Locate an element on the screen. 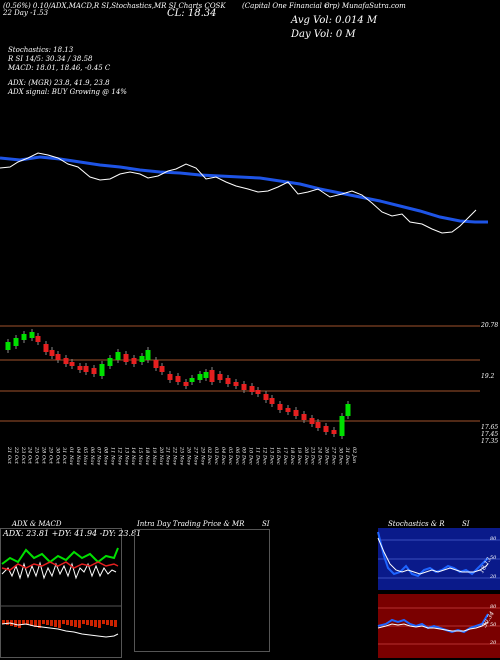  date-tick-label: 16 Dec is located at coordinates (278, 456).